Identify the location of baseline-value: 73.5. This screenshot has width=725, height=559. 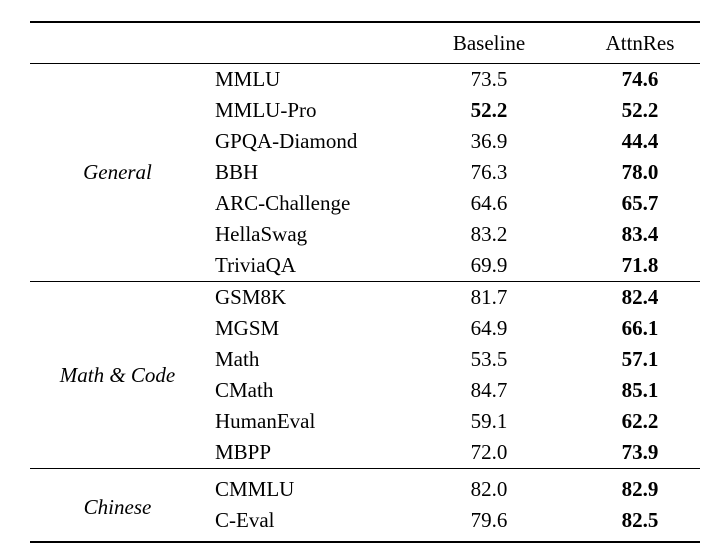
(489, 79).